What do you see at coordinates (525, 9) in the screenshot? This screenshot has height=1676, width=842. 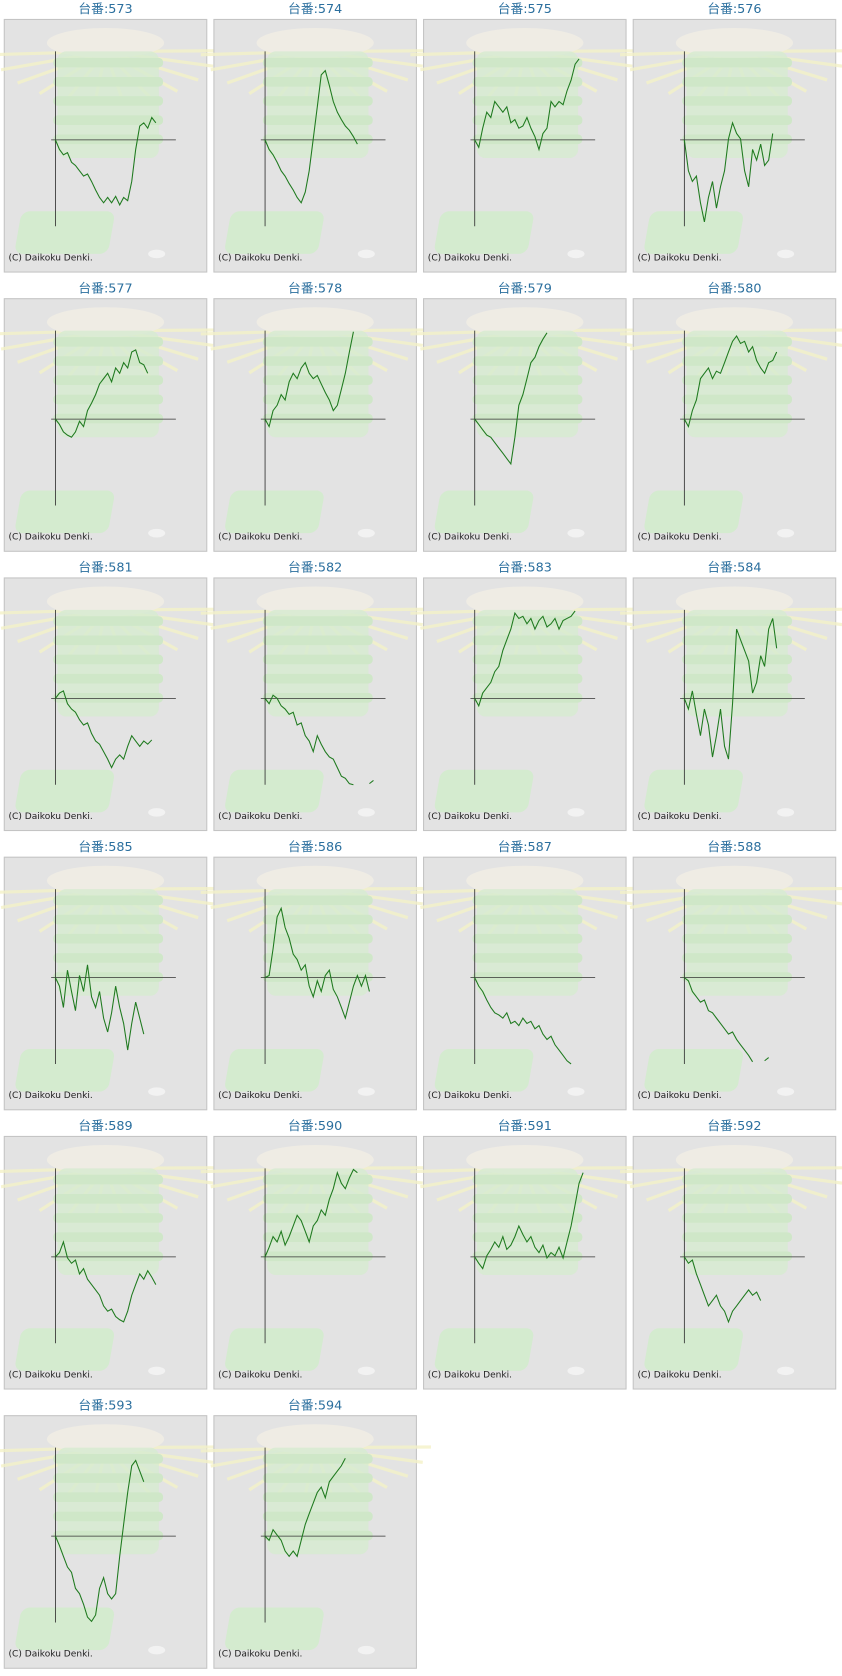 I see `chart-title: 台番:575` at bounding box center [525, 9].